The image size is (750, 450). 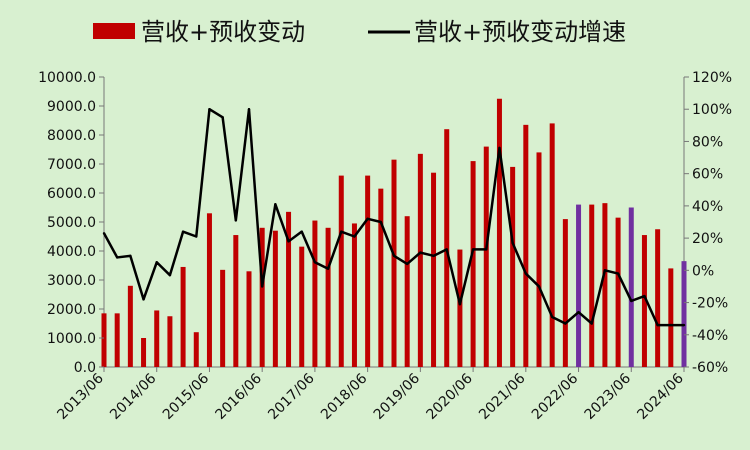 I want to click on x-tick-label: 2024/06, so click(x=660, y=396).